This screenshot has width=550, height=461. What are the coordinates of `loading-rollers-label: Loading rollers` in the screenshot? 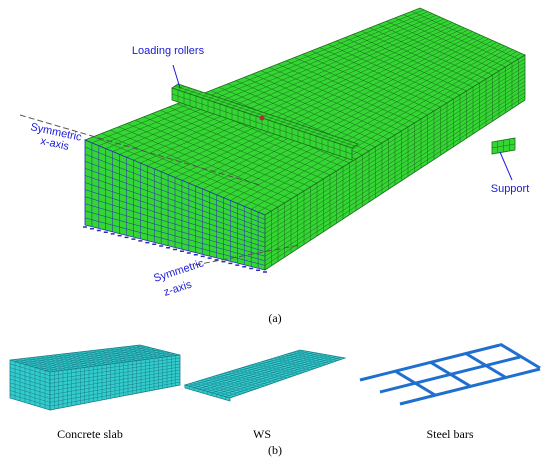 It's located at (168, 51).